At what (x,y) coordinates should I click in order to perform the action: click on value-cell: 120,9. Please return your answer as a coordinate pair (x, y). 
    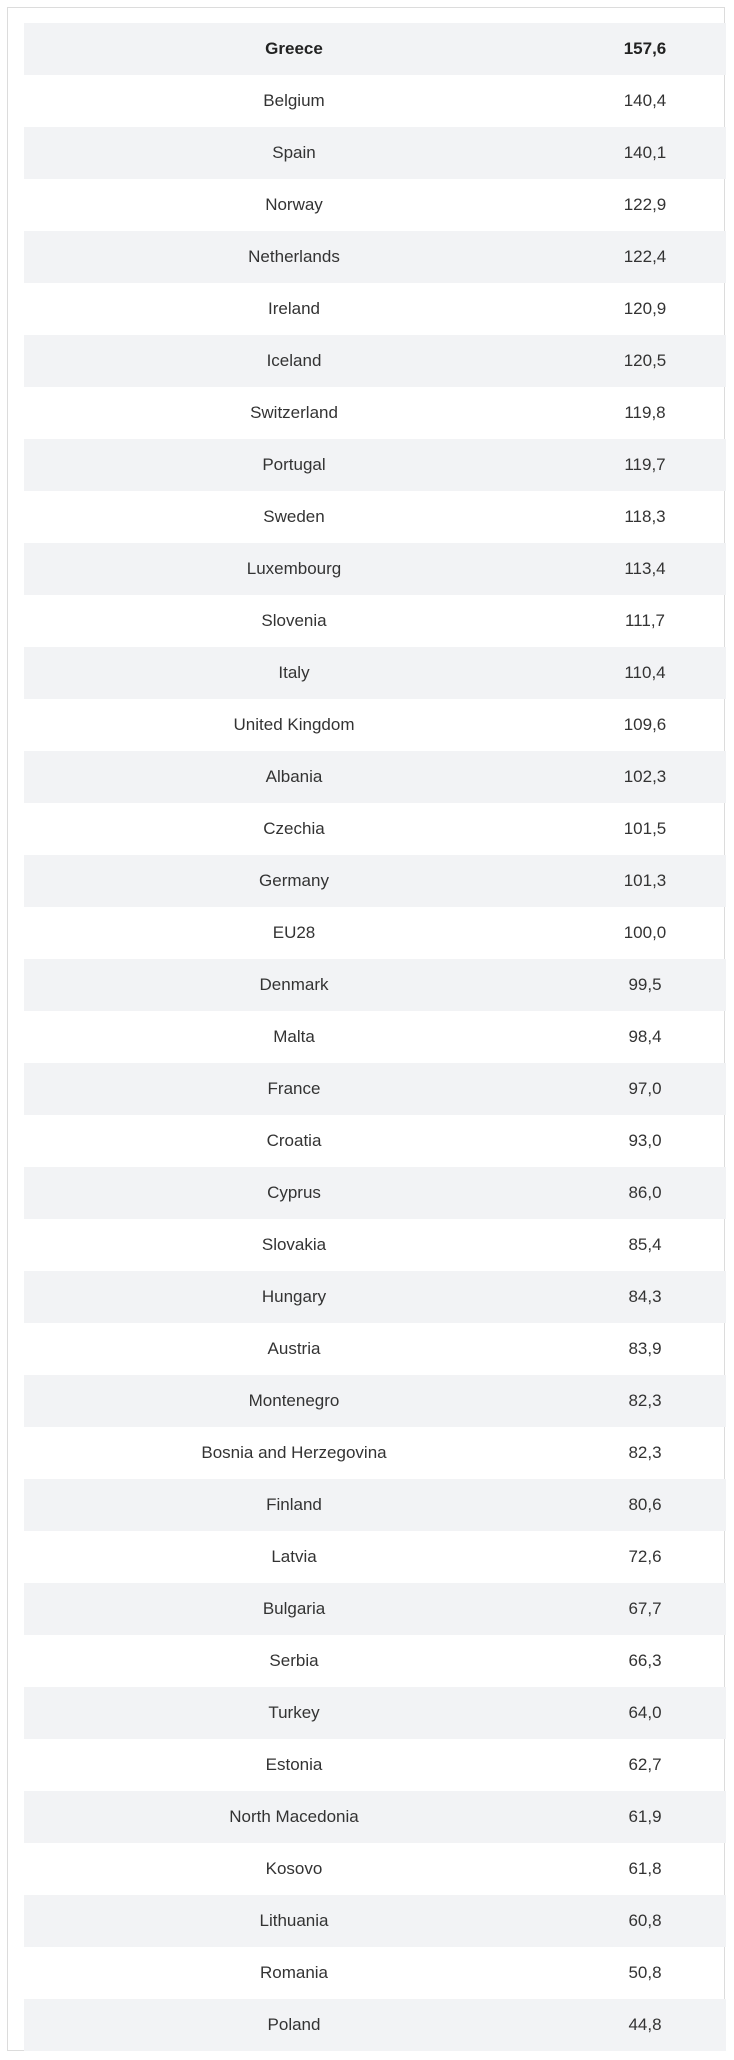
    Looking at the image, I should click on (645, 308).